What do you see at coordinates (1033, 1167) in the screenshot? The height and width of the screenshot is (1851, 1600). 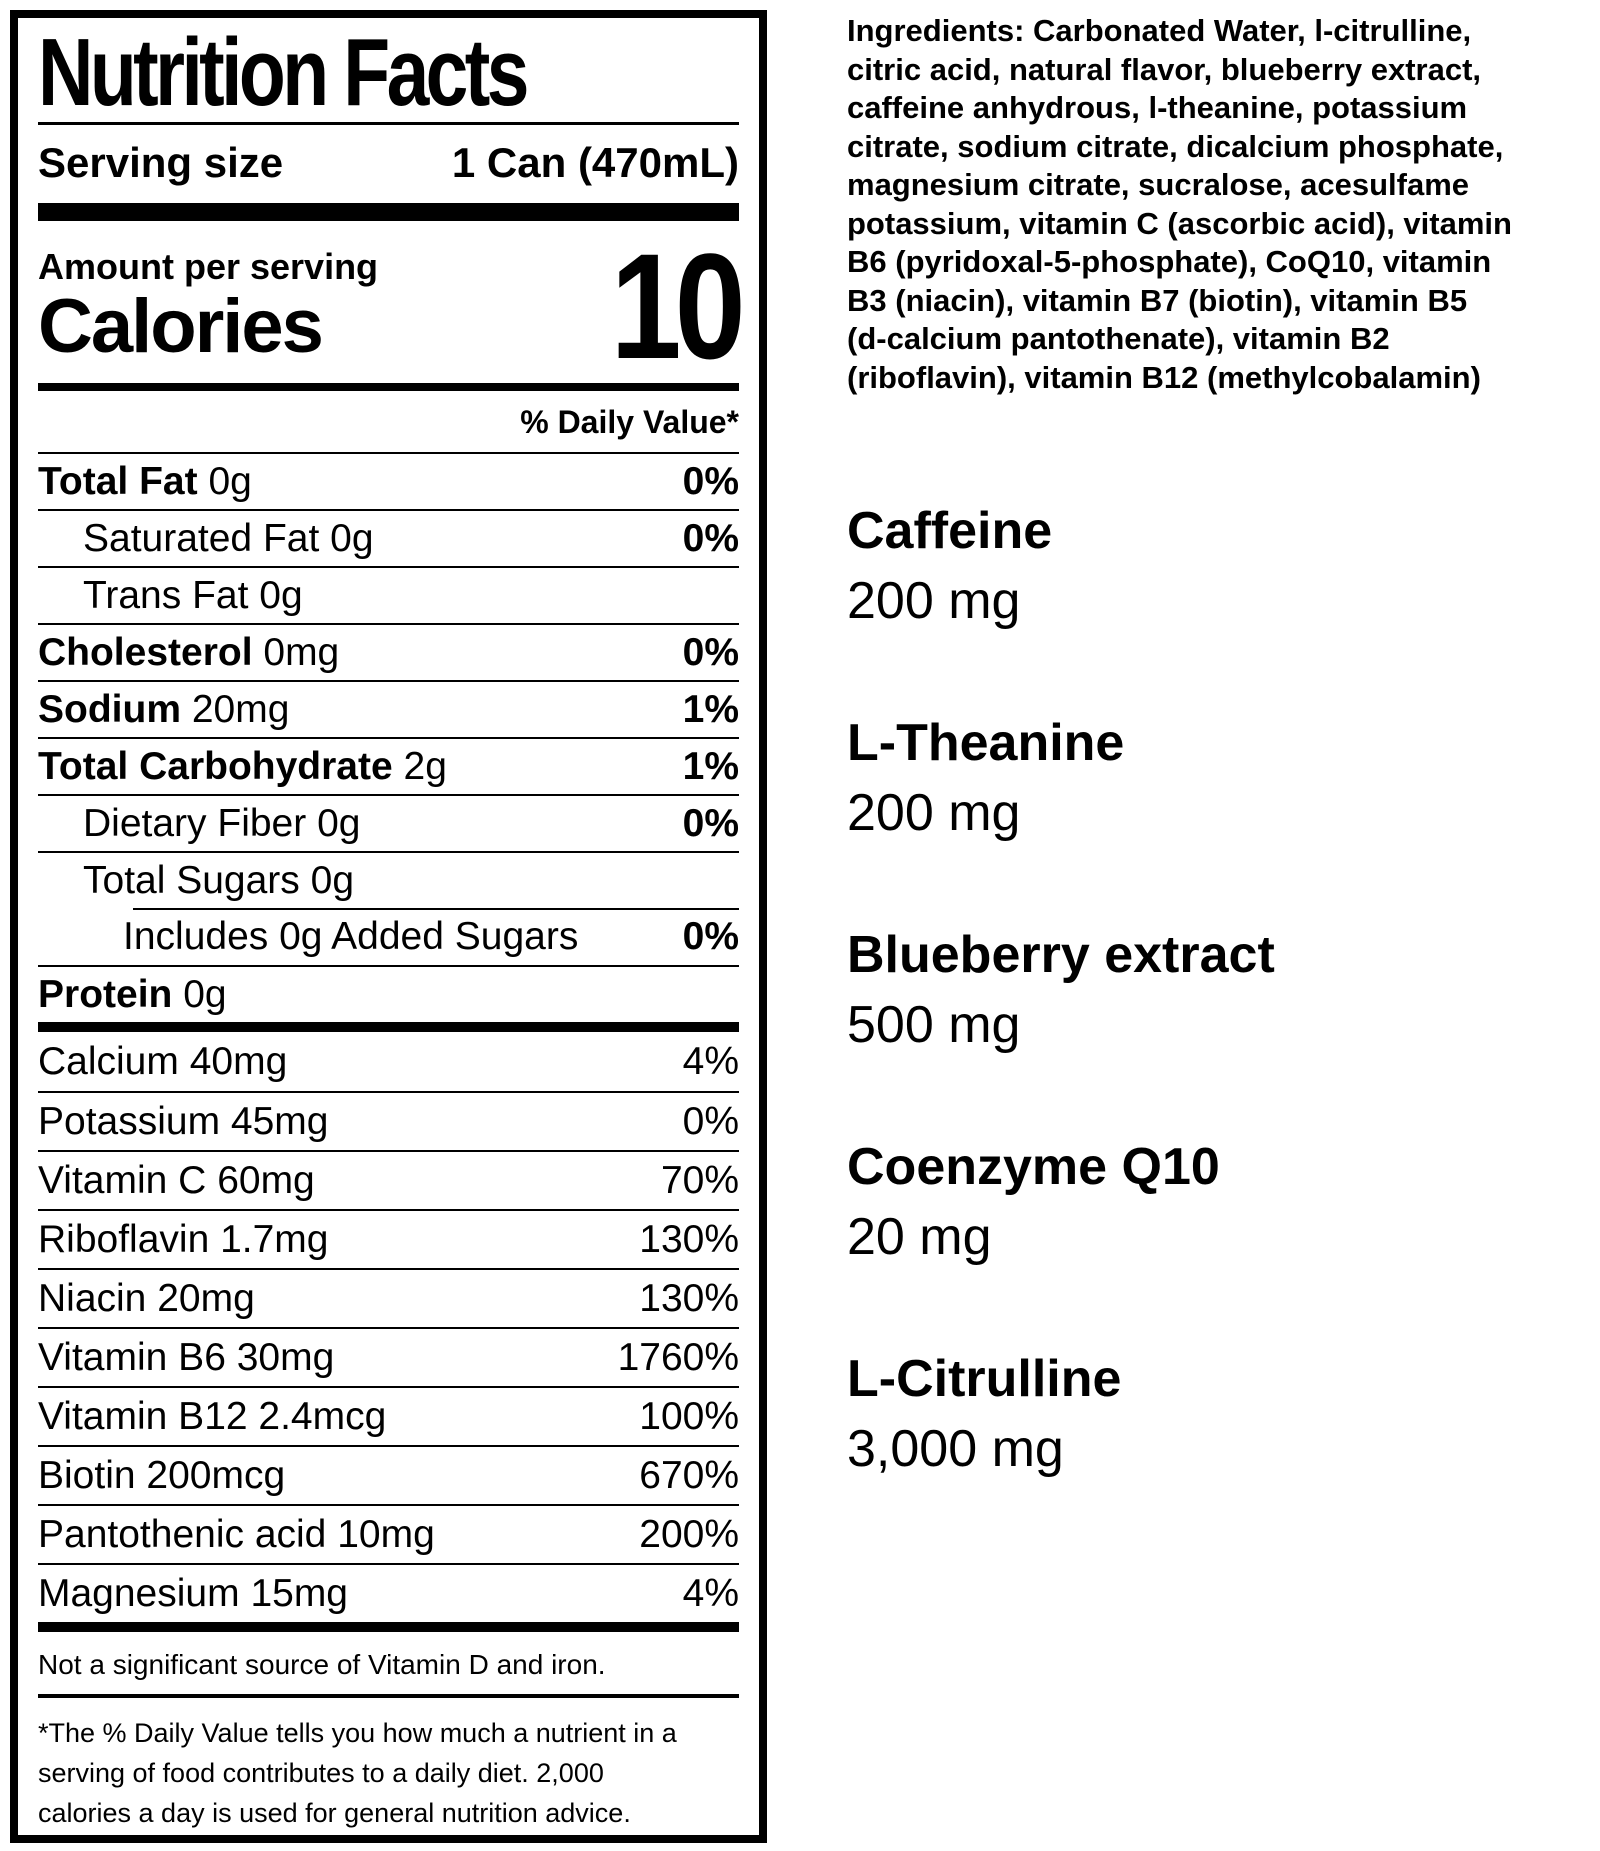 I see `supplement-name: Coenzyme Q10` at bounding box center [1033, 1167].